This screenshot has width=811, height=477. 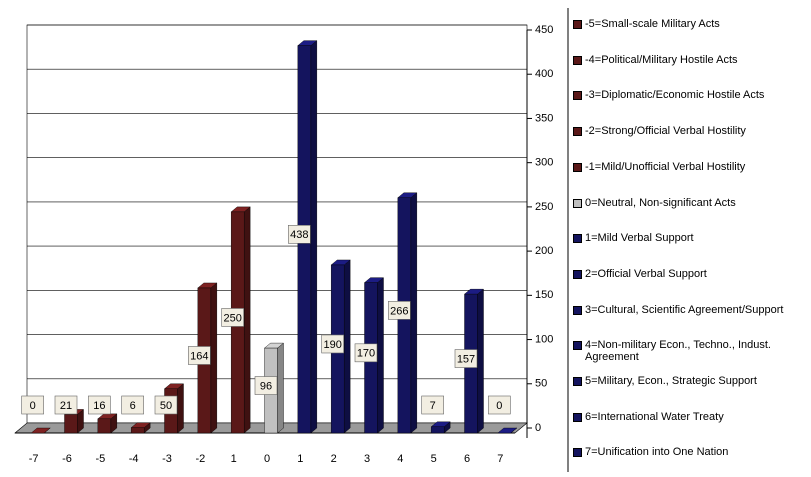 I want to click on x-tick-label: 2, so click(x=334, y=459).